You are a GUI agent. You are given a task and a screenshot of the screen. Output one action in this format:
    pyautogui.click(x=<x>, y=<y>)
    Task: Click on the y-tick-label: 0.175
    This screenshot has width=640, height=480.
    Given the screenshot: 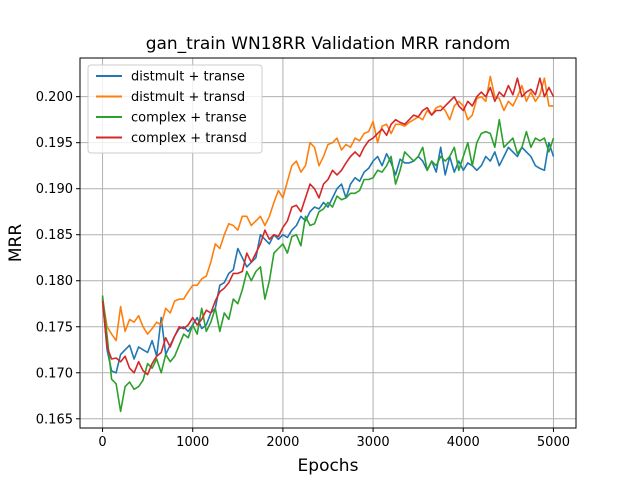 What is the action you would take?
    pyautogui.click(x=54, y=327)
    